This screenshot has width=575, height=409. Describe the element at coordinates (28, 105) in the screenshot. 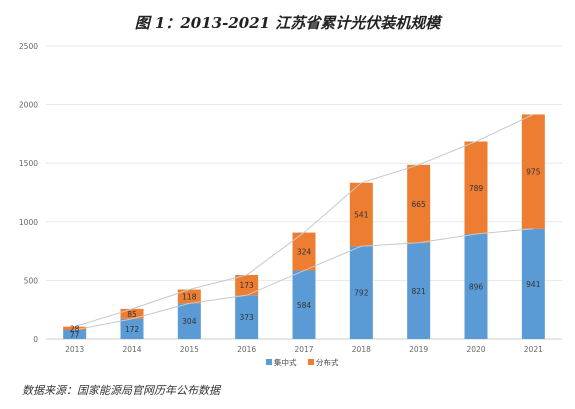

I see `y-tick-label: 2000` at that location.